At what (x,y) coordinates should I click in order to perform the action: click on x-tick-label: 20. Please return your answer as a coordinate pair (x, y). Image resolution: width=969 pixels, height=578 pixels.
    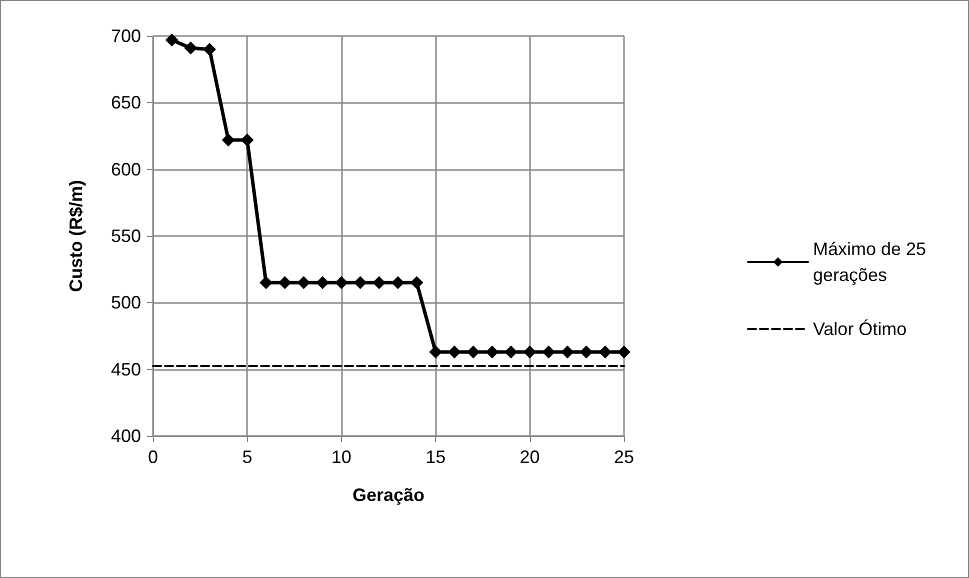
    Looking at the image, I should click on (530, 457).